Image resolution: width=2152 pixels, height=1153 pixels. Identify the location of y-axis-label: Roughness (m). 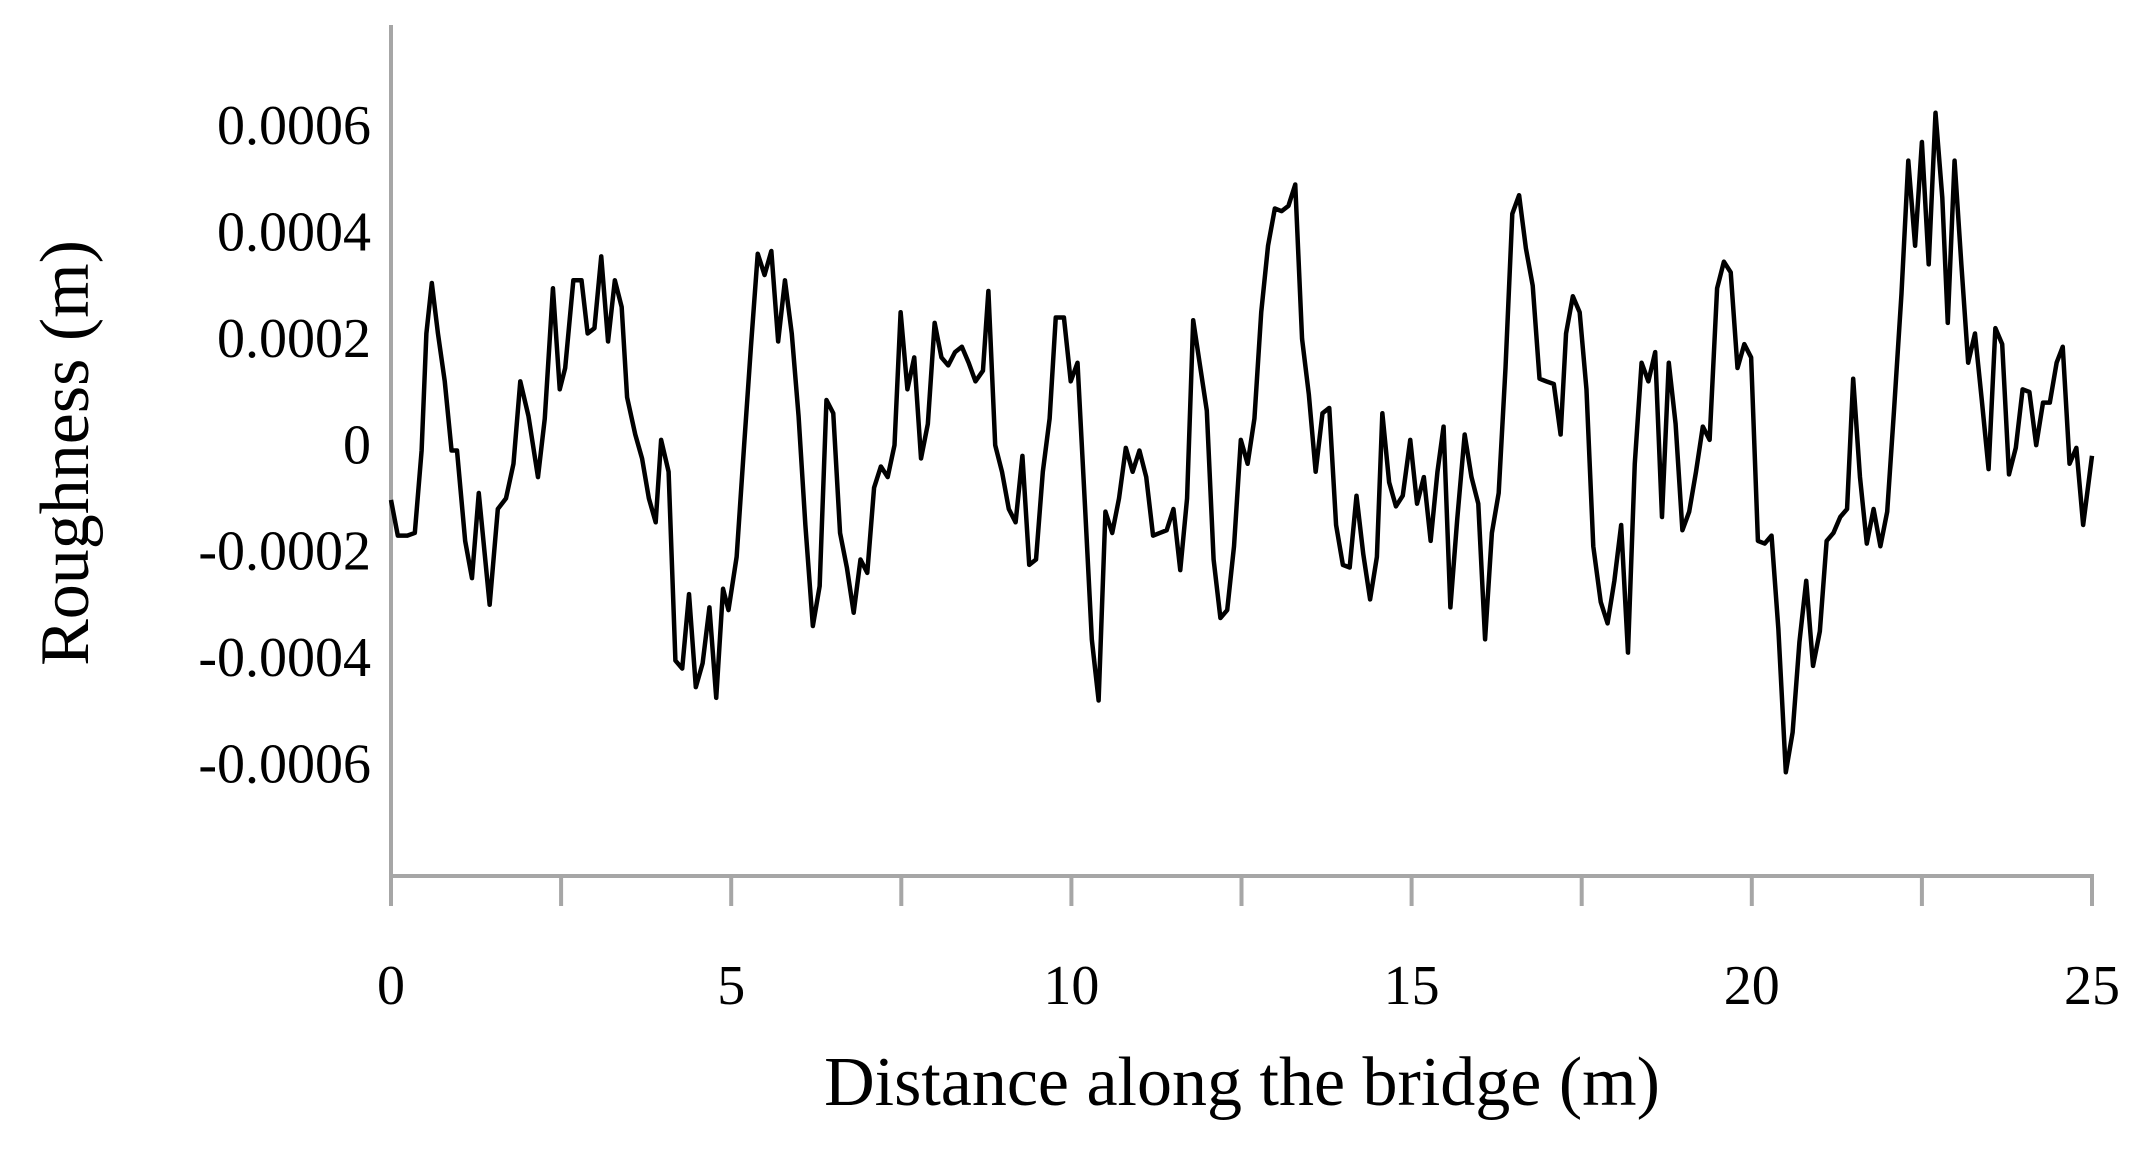
(65, 453).